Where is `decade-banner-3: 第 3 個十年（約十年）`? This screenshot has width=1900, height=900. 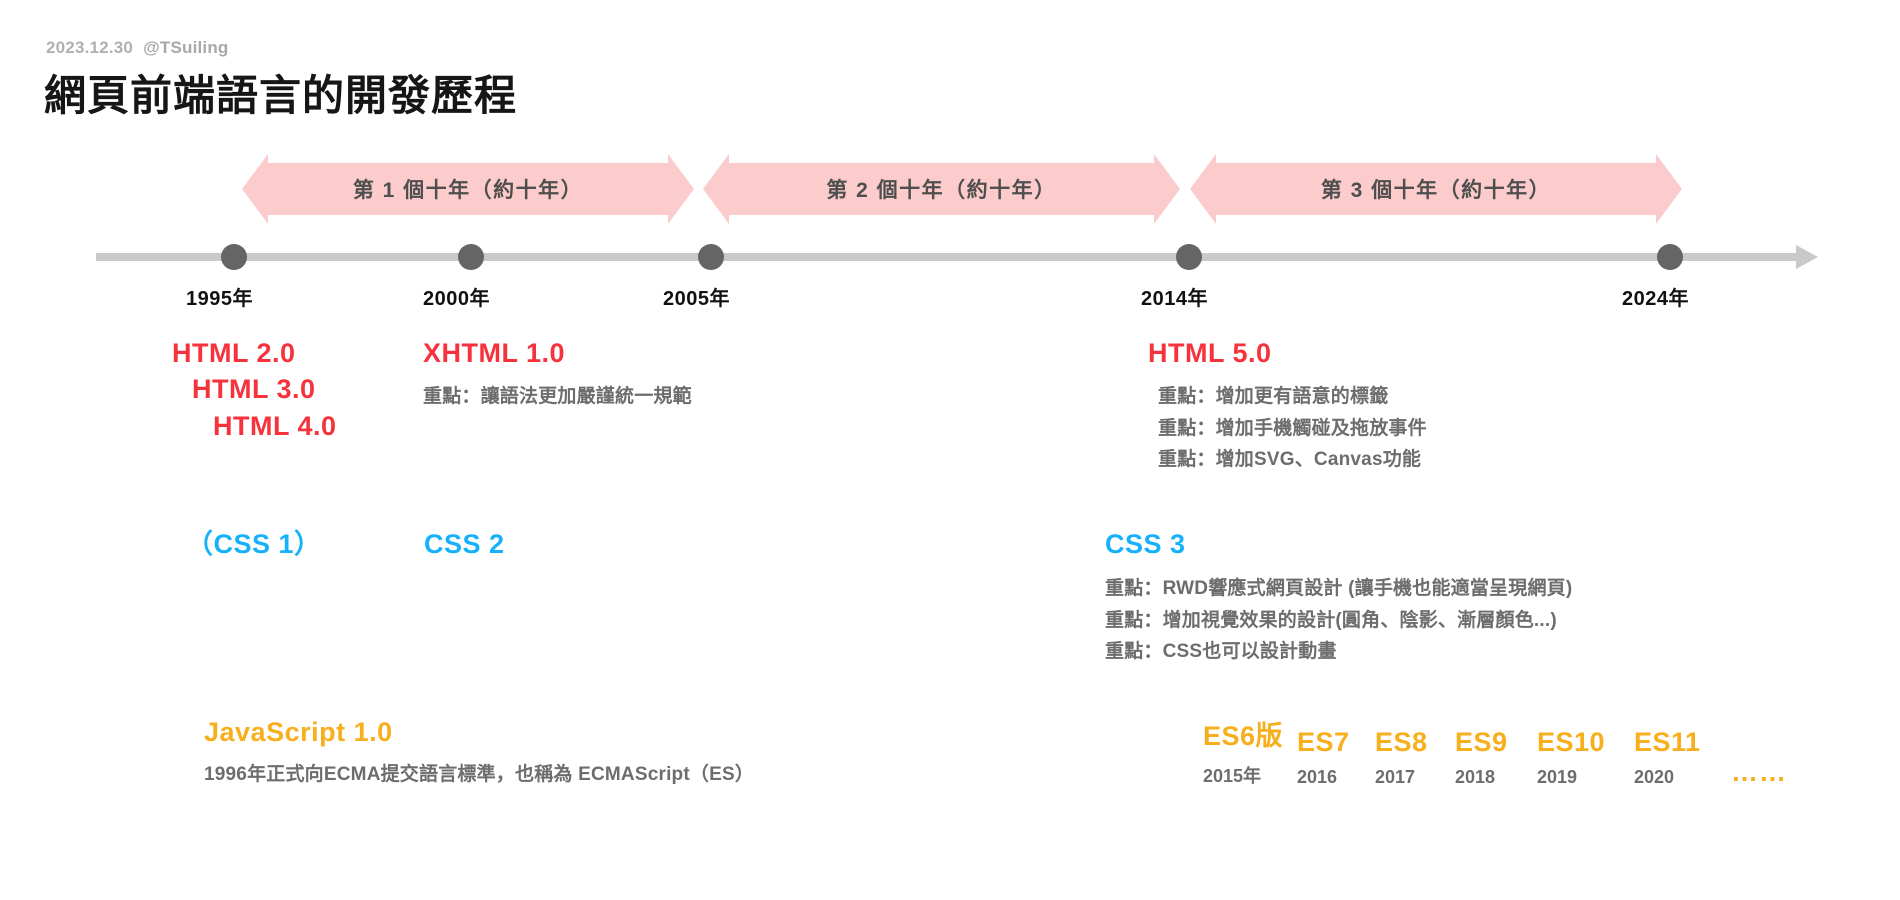 decade-banner-3: 第 3 個十年（約十年） is located at coordinates (1436, 189).